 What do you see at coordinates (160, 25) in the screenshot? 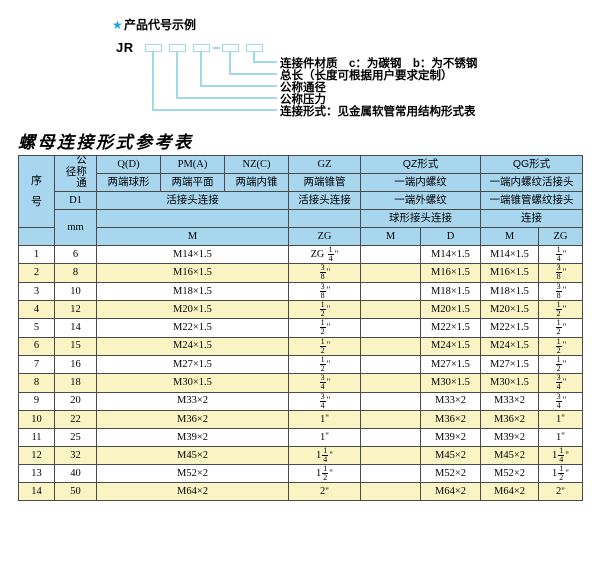
I see `product-code-title: 产品代号示例` at bounding box center [160, 25].